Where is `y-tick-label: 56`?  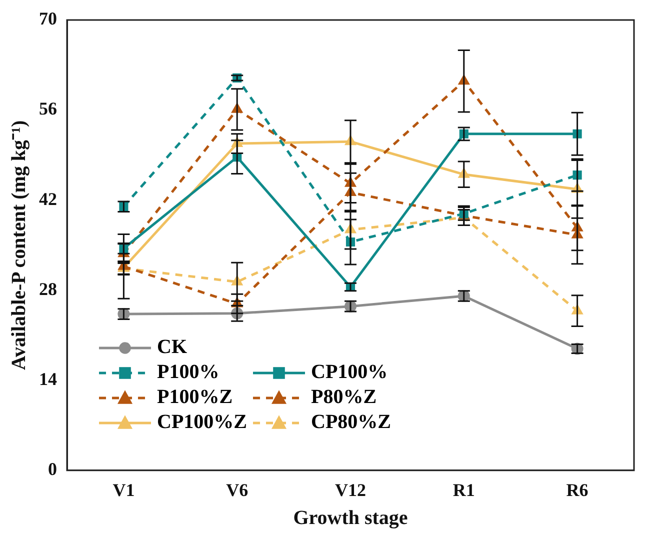 y-tick-label: 56 is located at coordinates (48, 108).